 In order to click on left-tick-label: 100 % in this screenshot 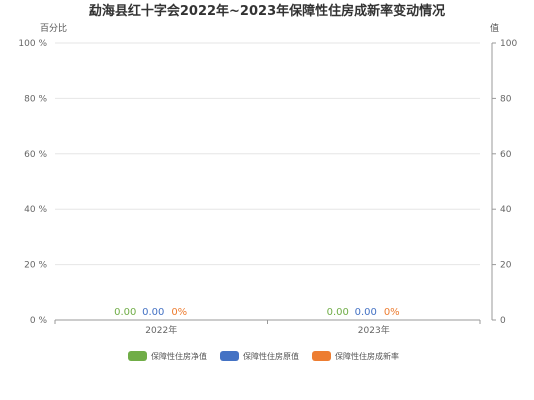, I will do `click(32, 44)`.